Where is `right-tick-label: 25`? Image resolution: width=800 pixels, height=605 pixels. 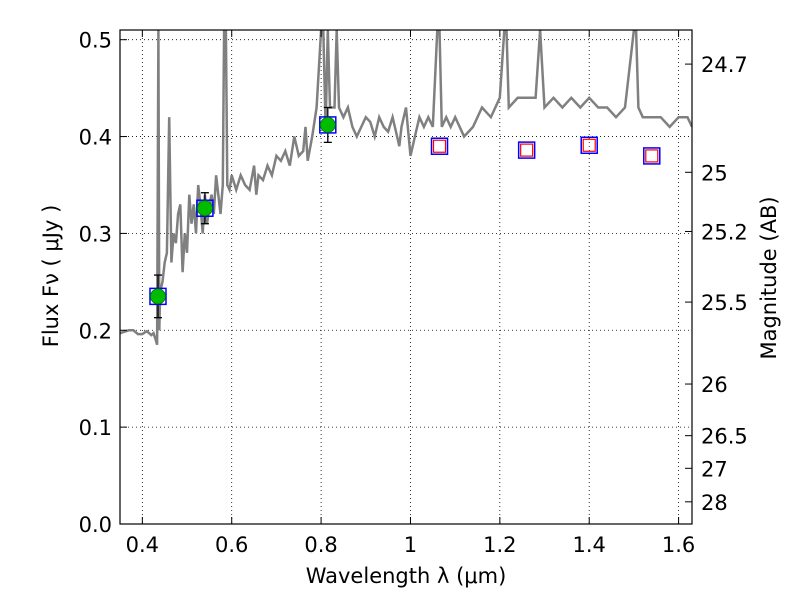
right-tick-label: 25 is located at coordinates (714, 173).